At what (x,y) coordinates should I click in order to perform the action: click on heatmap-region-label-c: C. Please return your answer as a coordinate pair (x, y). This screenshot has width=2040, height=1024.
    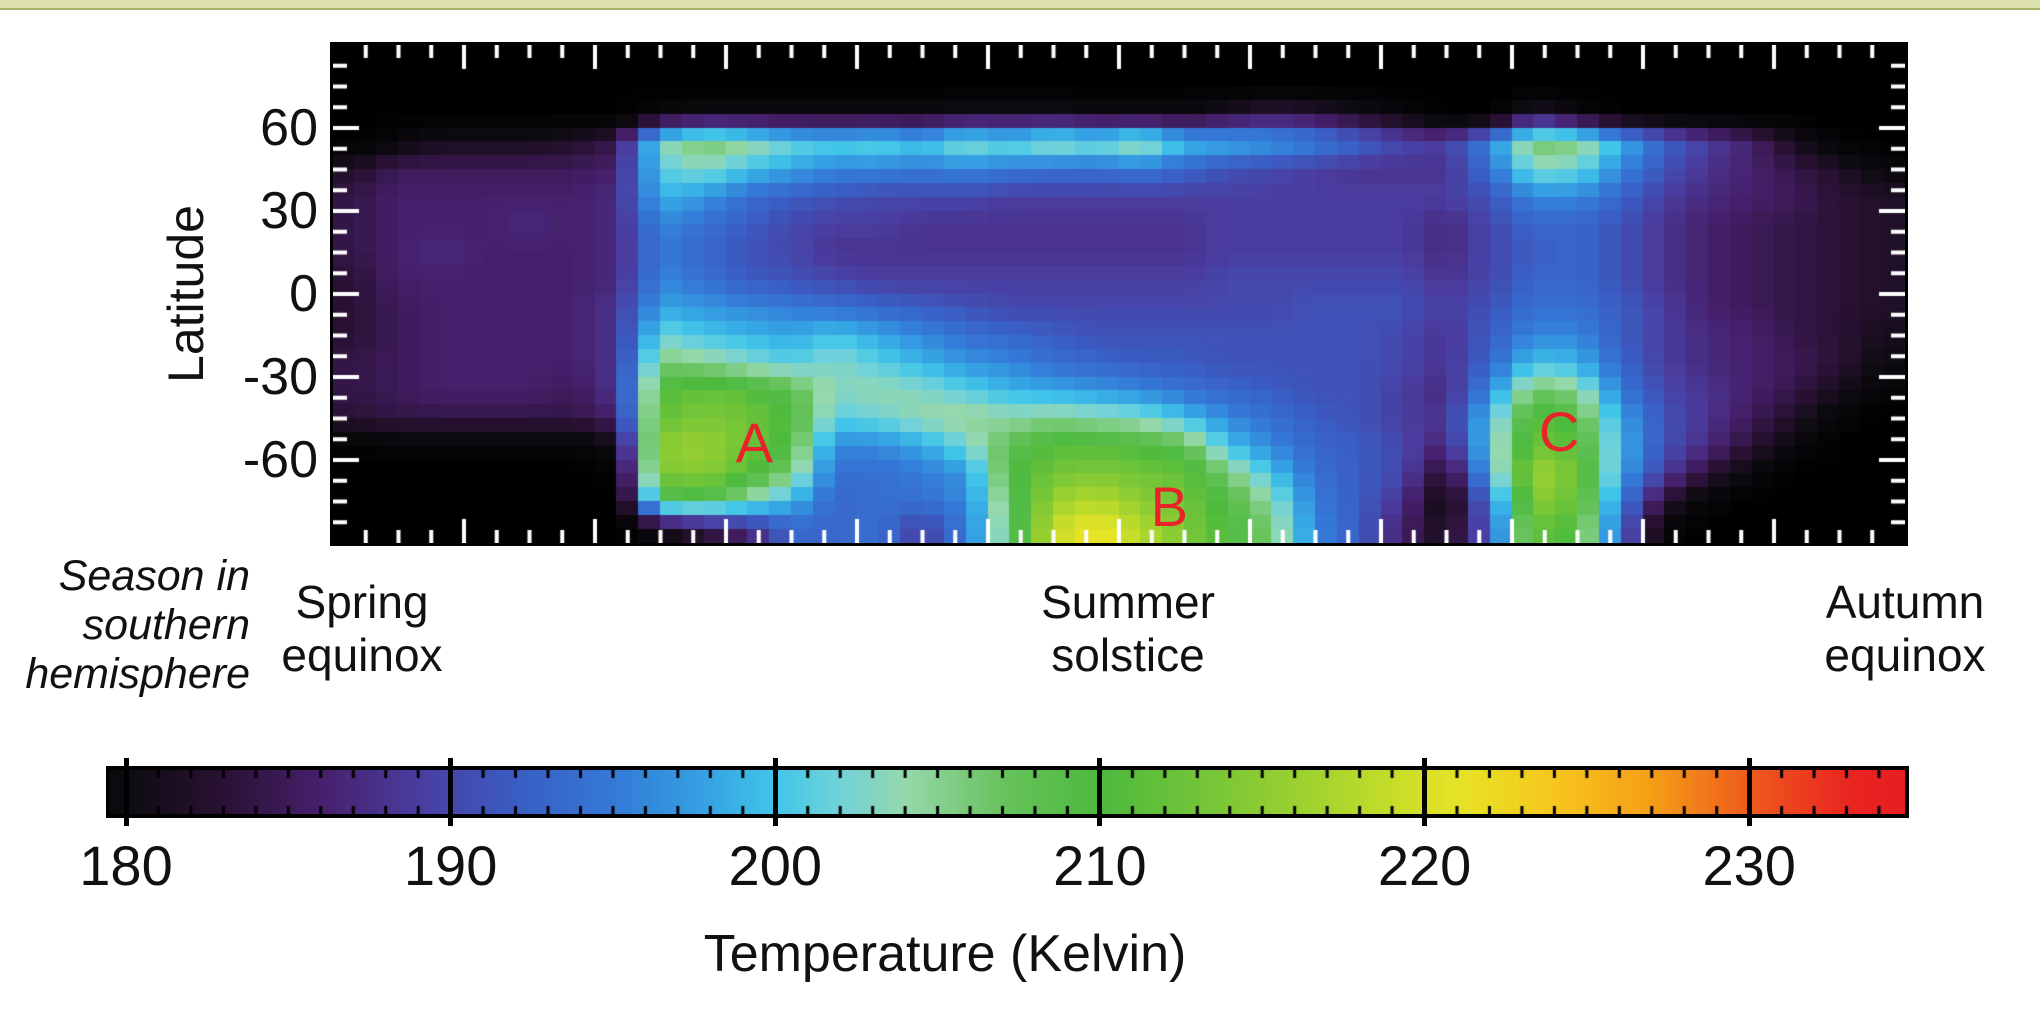
    Looking at the image, I should click on (1559, 432).